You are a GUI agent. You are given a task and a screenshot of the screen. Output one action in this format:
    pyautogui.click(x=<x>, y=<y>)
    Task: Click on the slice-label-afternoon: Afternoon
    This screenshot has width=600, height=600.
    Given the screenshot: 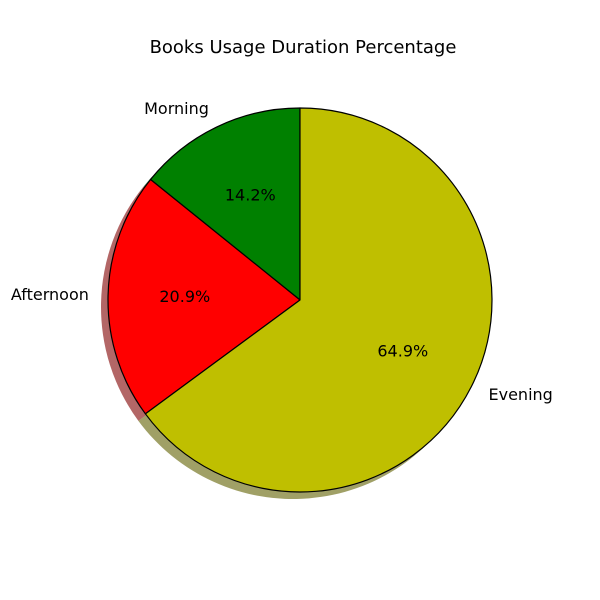 What is the action you would take?
    pyautogui.click(x=50, y=294)
    